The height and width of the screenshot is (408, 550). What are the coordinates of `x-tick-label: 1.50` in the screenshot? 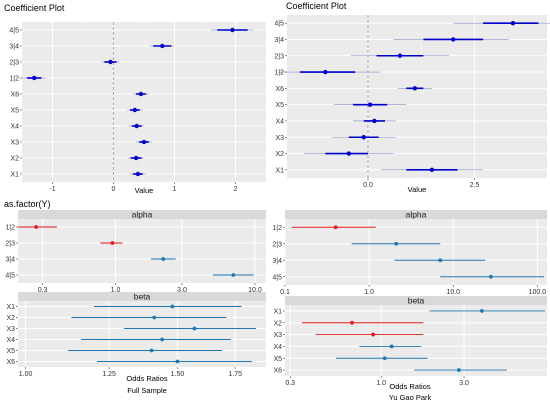 It's located at (178, 374).